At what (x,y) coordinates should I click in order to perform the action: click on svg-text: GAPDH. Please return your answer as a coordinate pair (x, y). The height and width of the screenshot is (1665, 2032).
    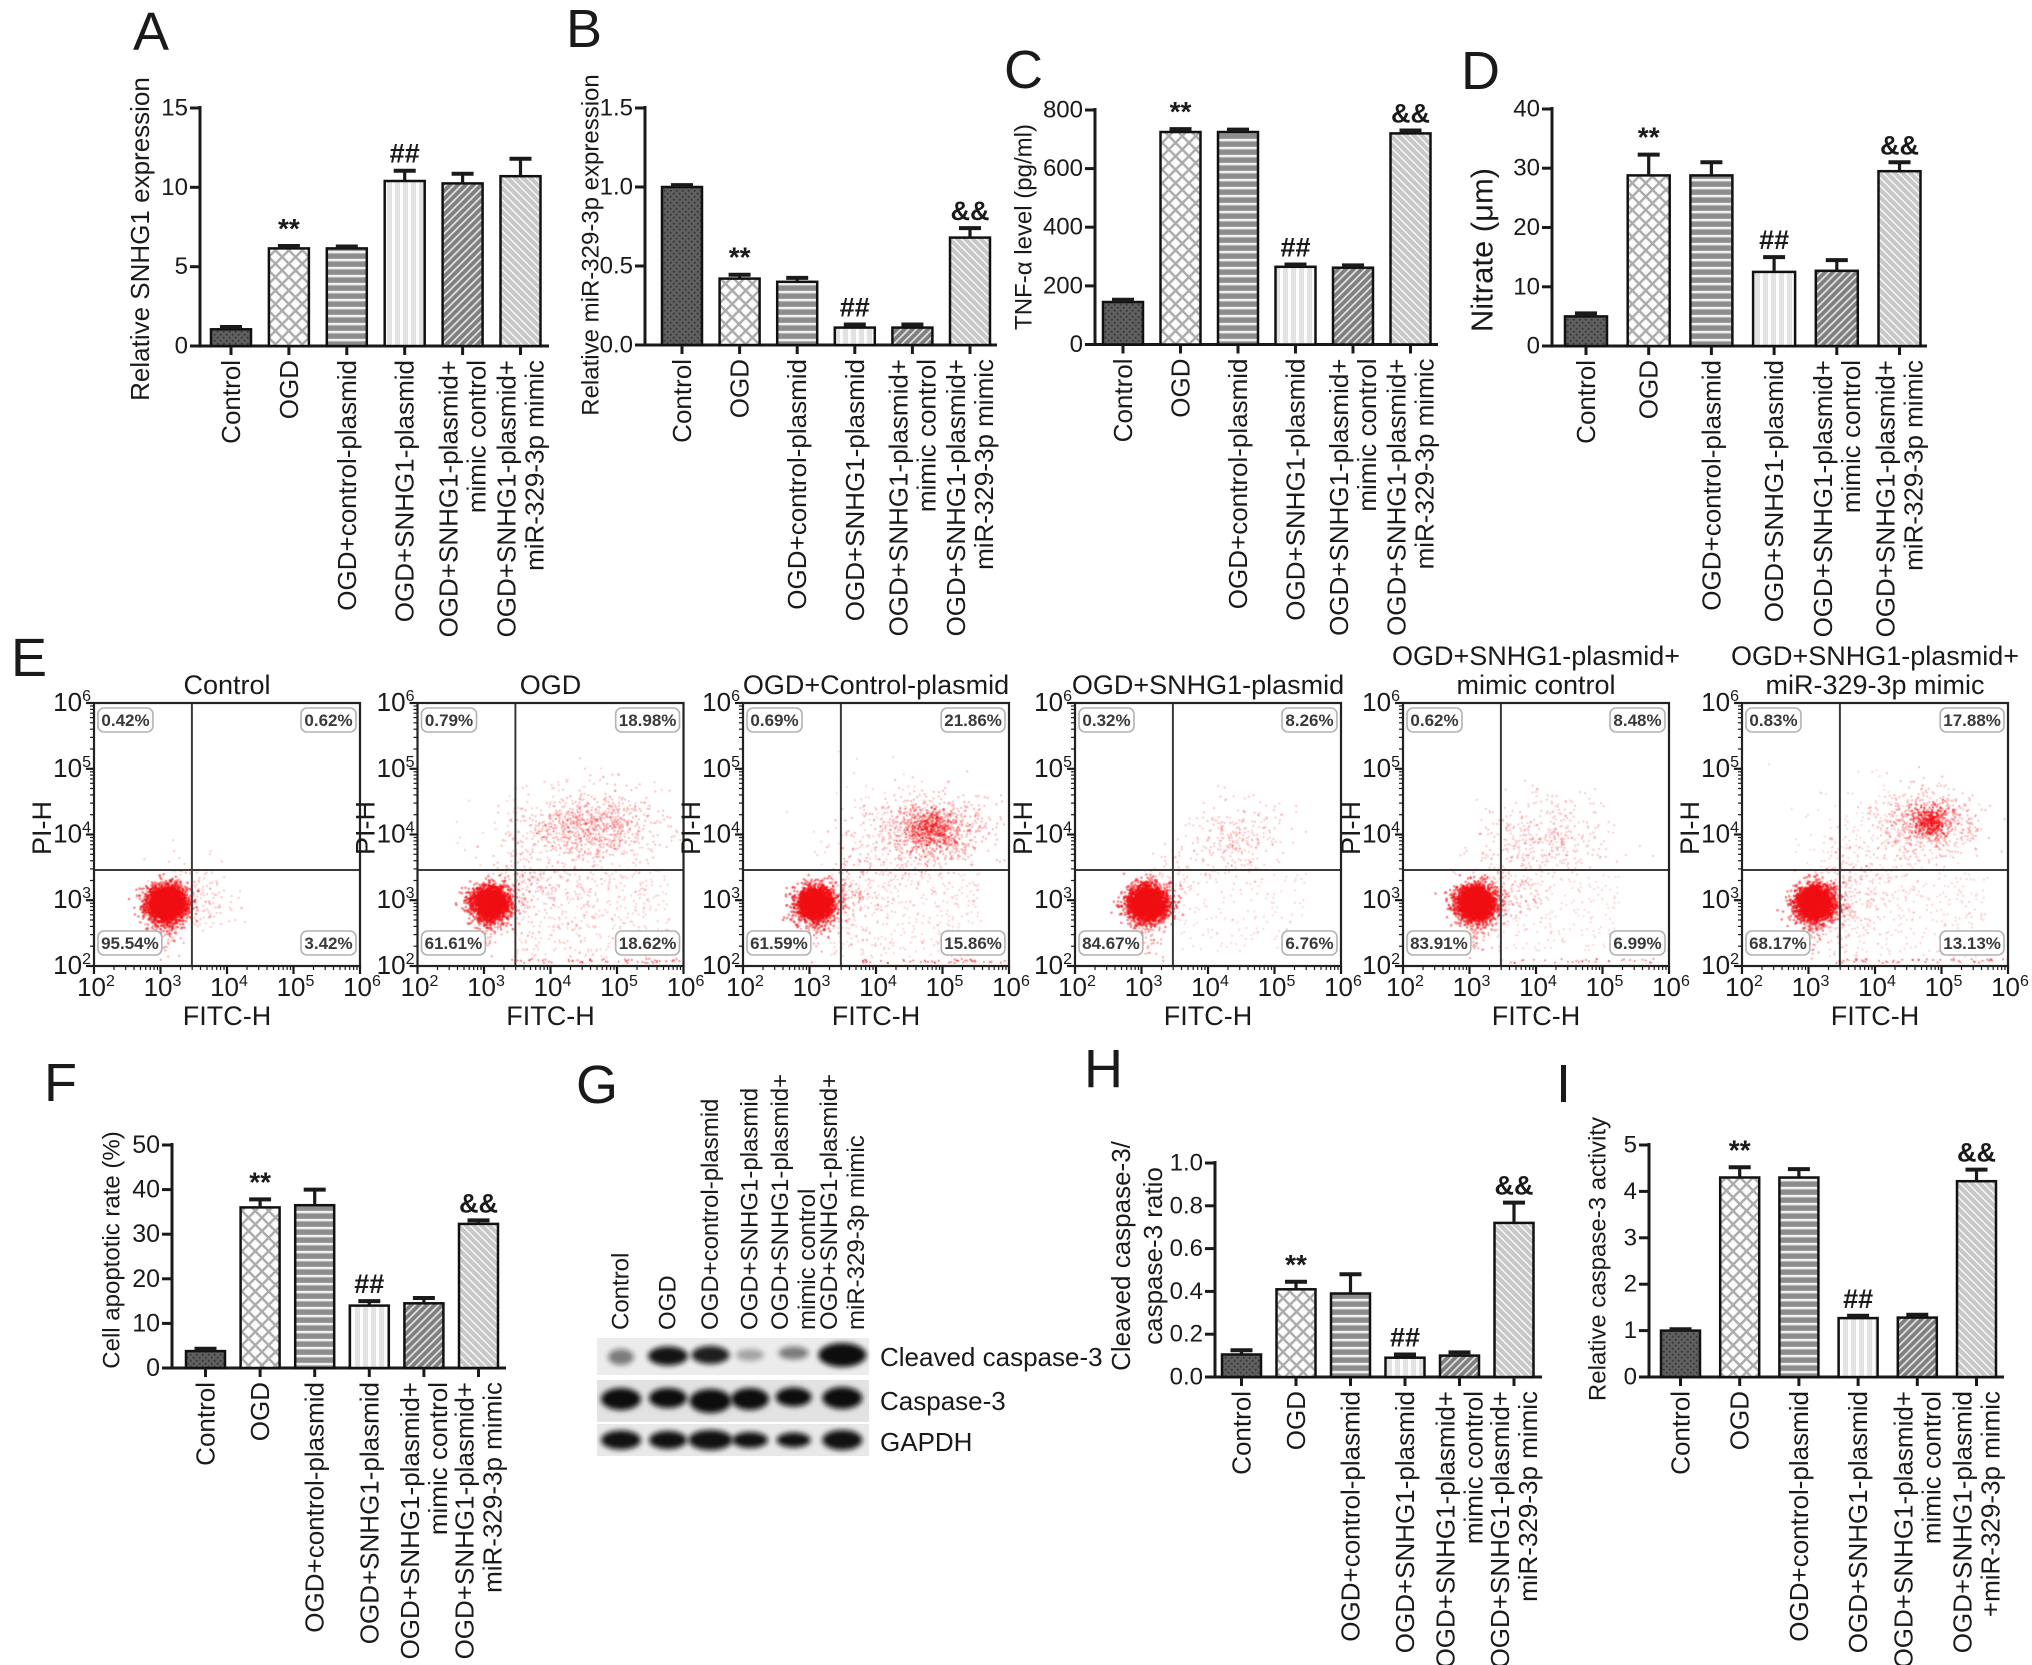
    Looking at the image, I should click on (926, 1442).